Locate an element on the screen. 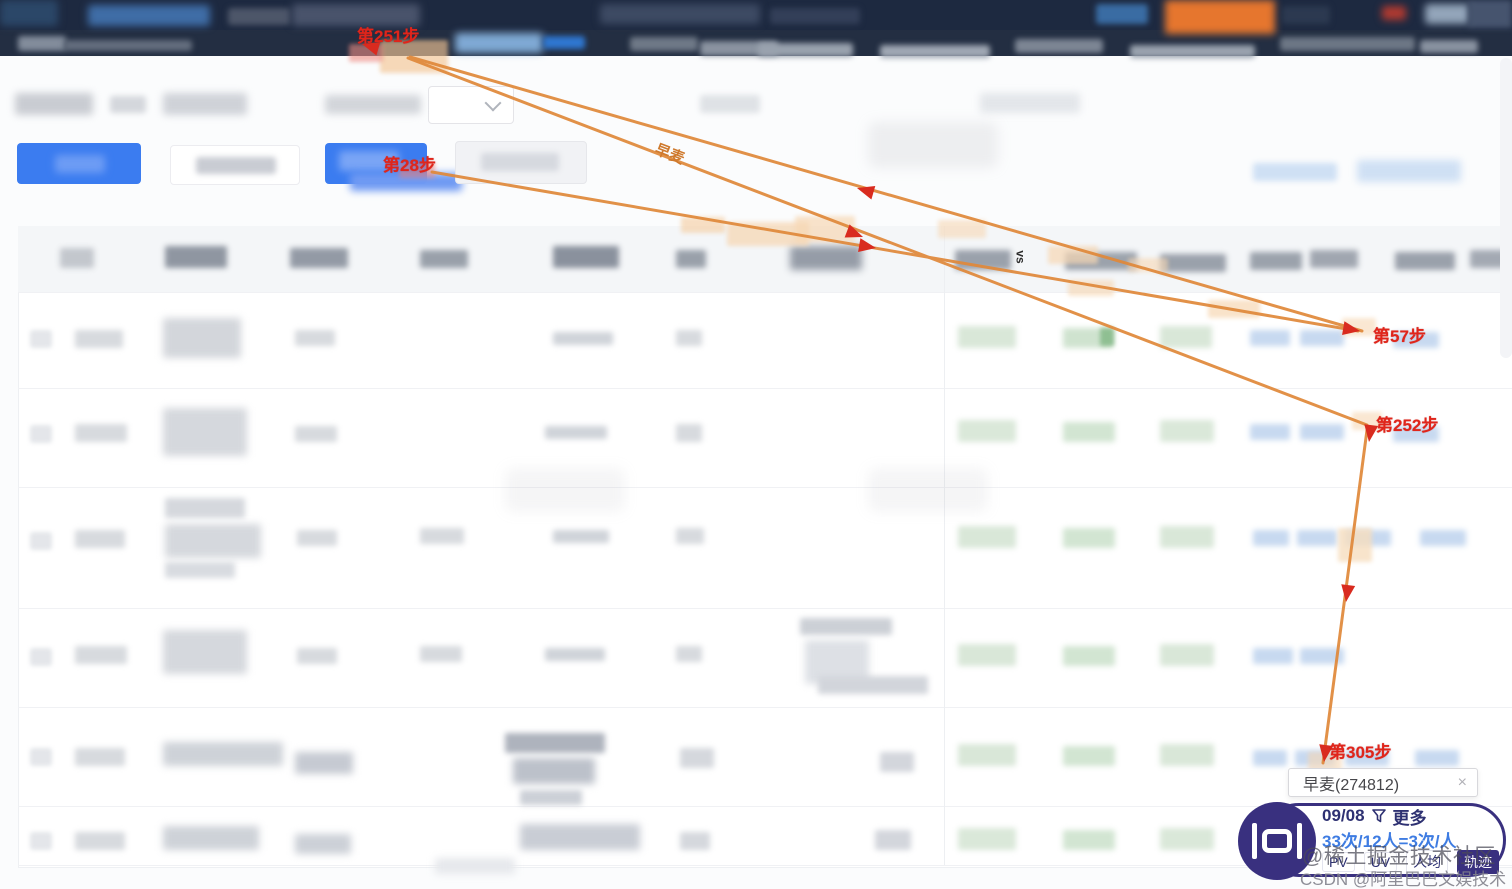 The image size is (1512, 889). tertiary-button is located at coordinates (521, 162).